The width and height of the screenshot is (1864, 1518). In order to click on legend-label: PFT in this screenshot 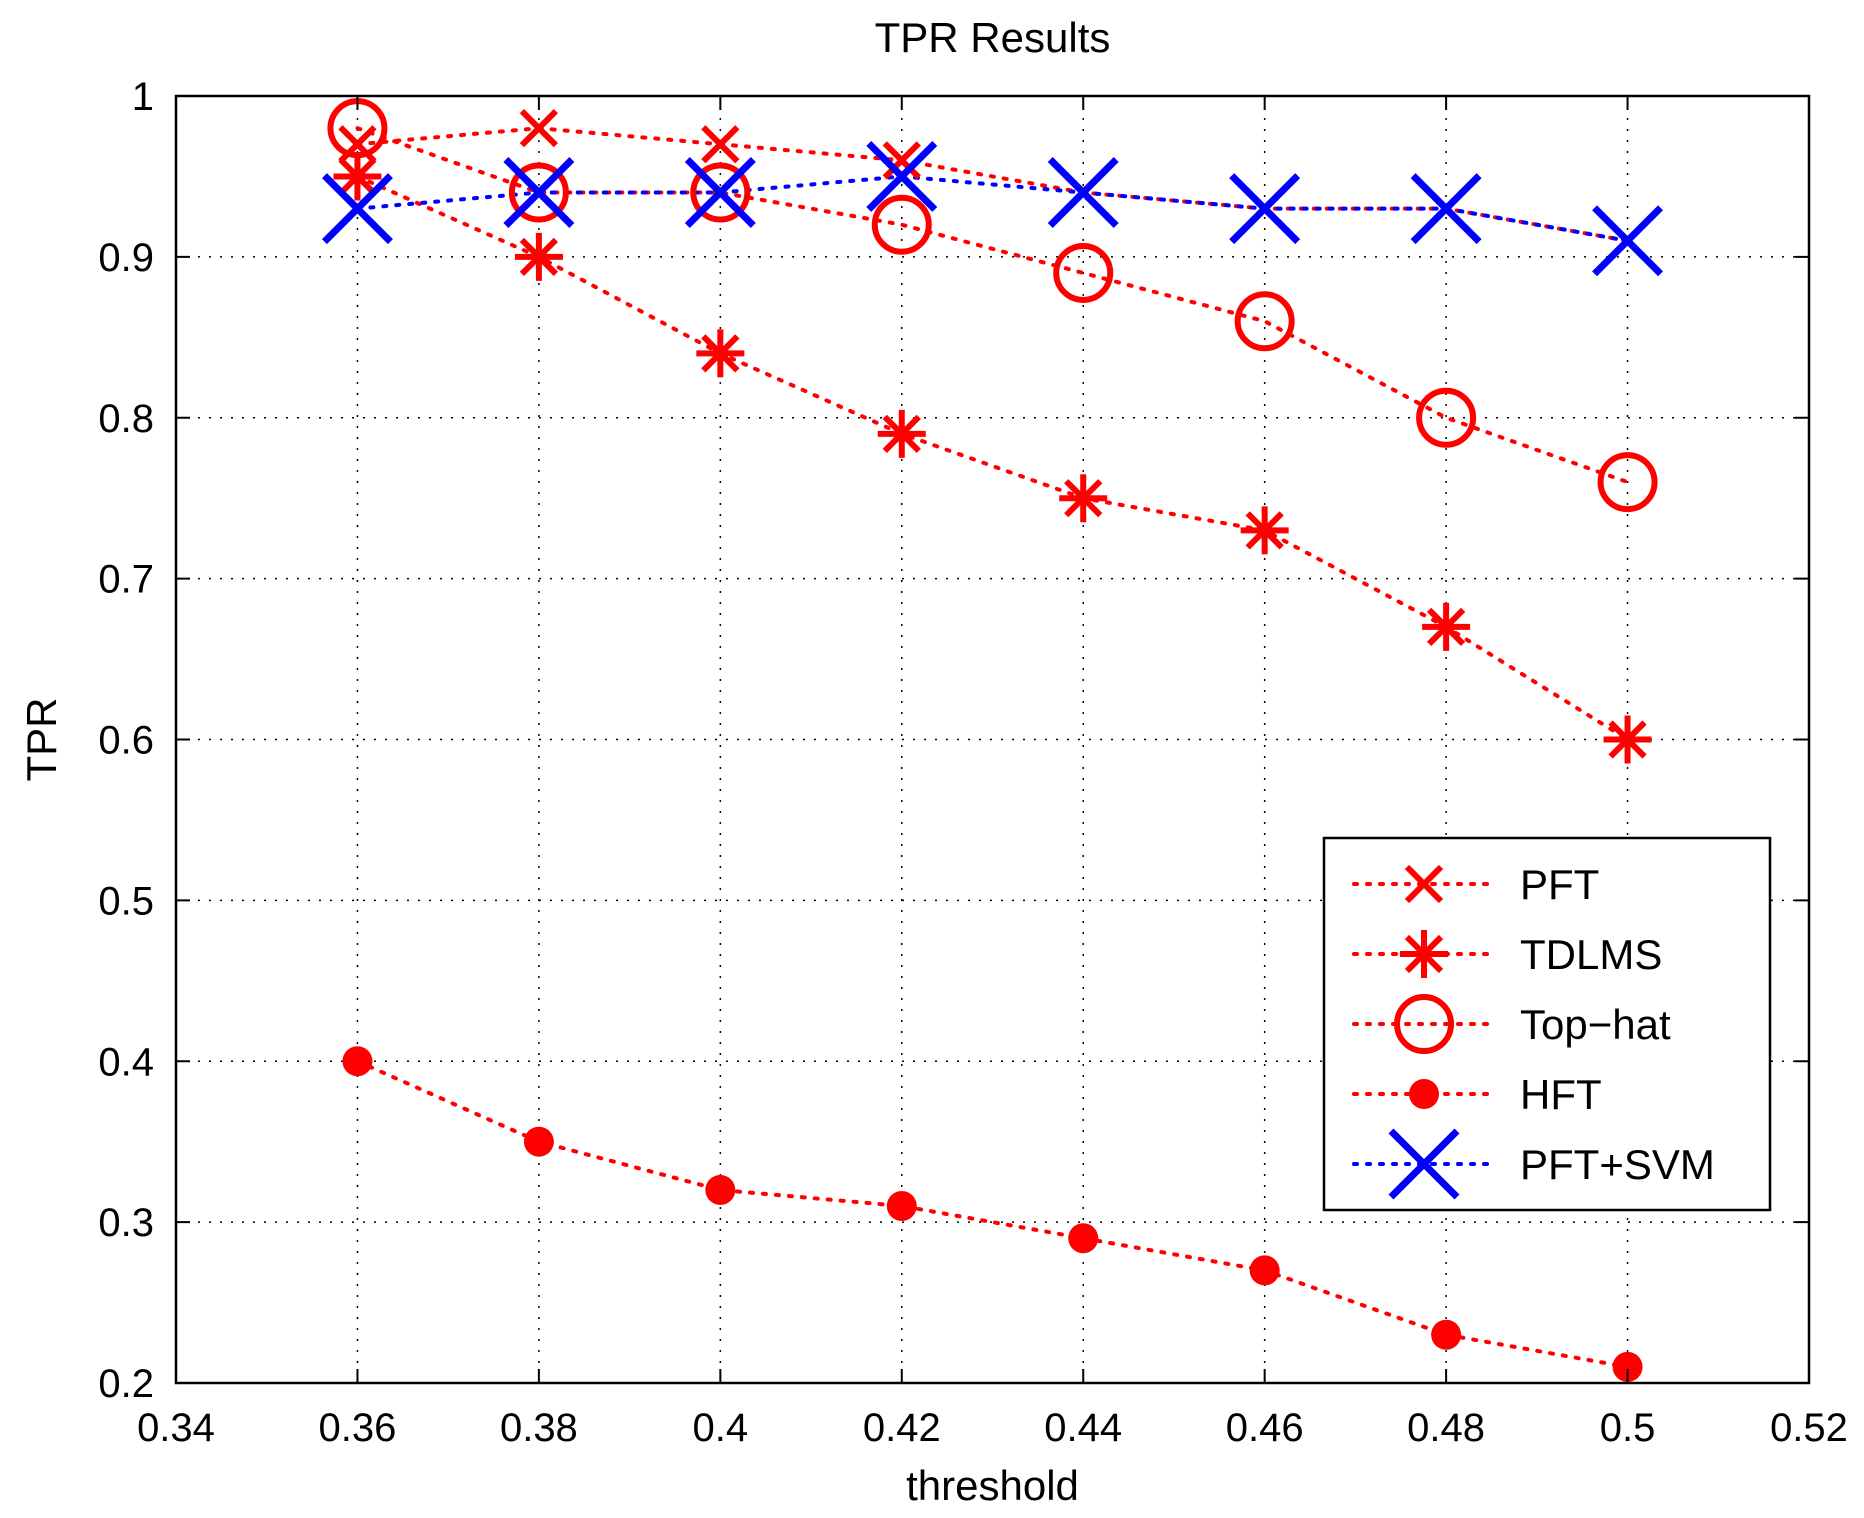, I will do `click(1559, 884)`.